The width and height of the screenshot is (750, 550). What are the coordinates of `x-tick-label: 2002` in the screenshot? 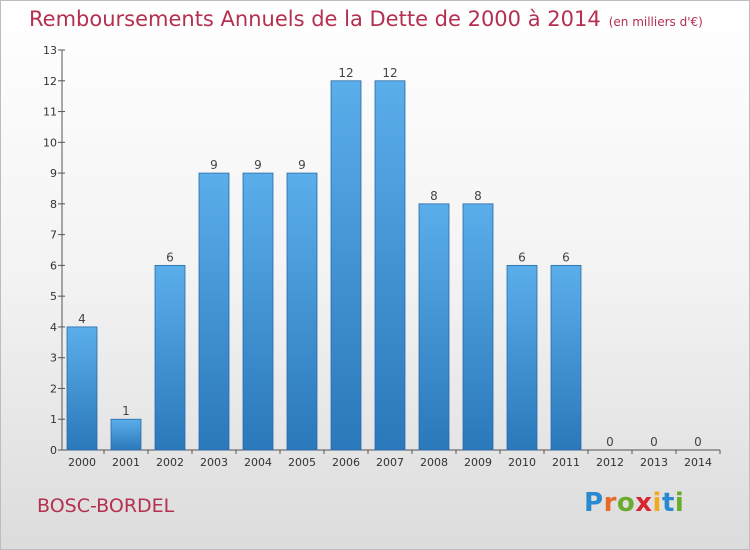 It's located at (170, 462).